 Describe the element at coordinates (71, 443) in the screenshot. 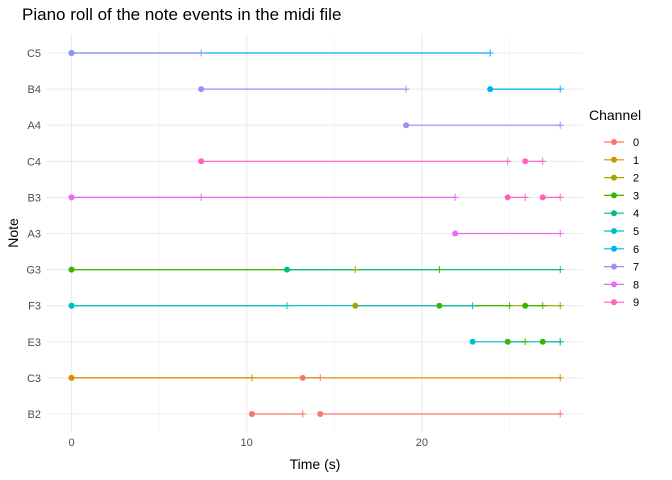

I see `x-tick-label: 0` at that location.